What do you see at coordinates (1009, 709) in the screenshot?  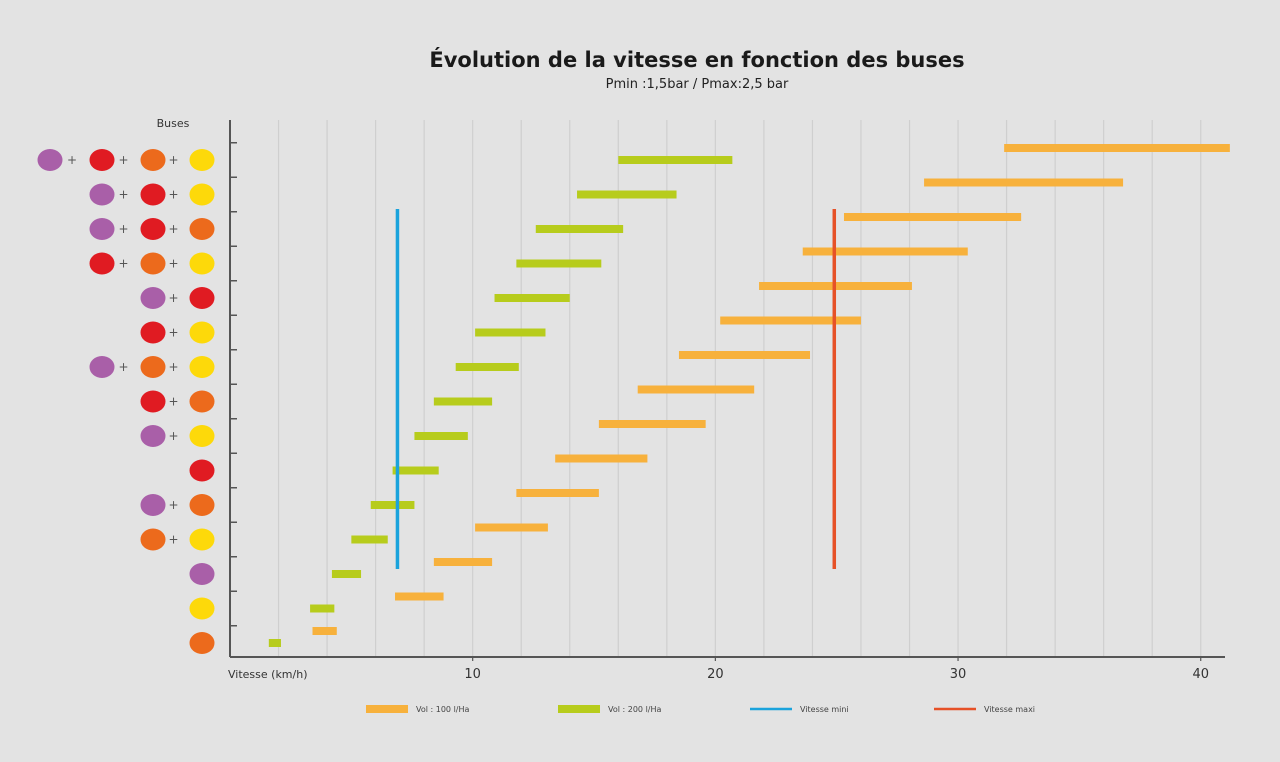 I see `legend-label: Vitesse maxi` at bounding box center [1009, 709].